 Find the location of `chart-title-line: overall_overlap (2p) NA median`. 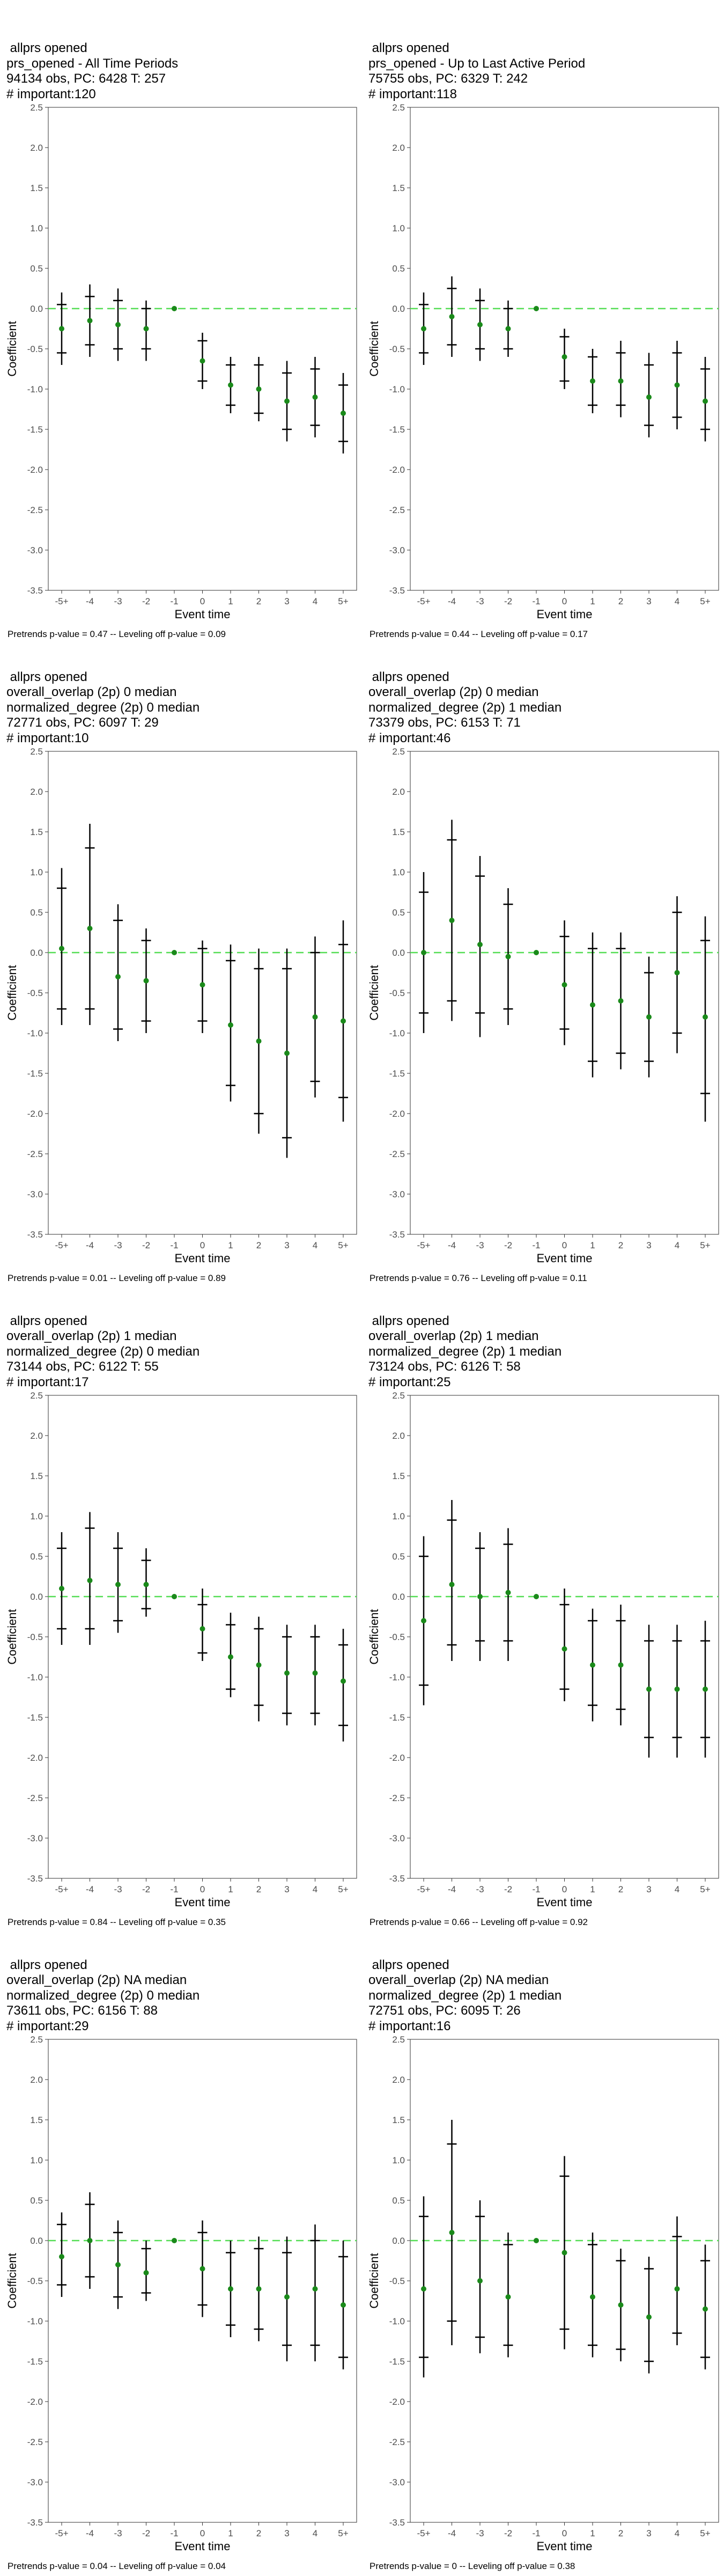

chart-title-line: overall_overlap (2p) NA median is located at coordinates (458, 1980).